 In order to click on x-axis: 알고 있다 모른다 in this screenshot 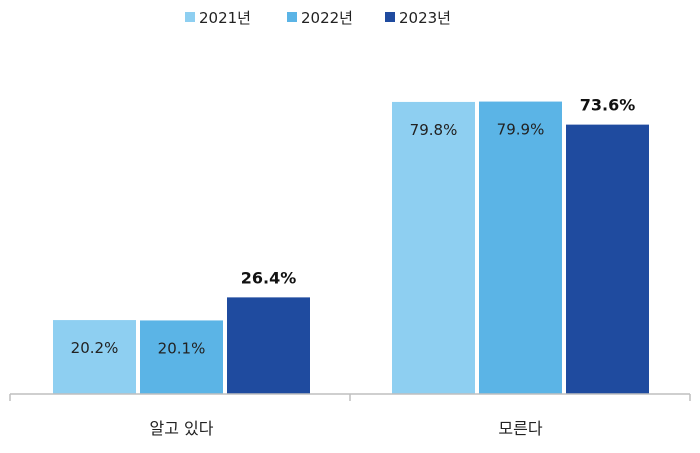, I will do `click(350, 415)`.